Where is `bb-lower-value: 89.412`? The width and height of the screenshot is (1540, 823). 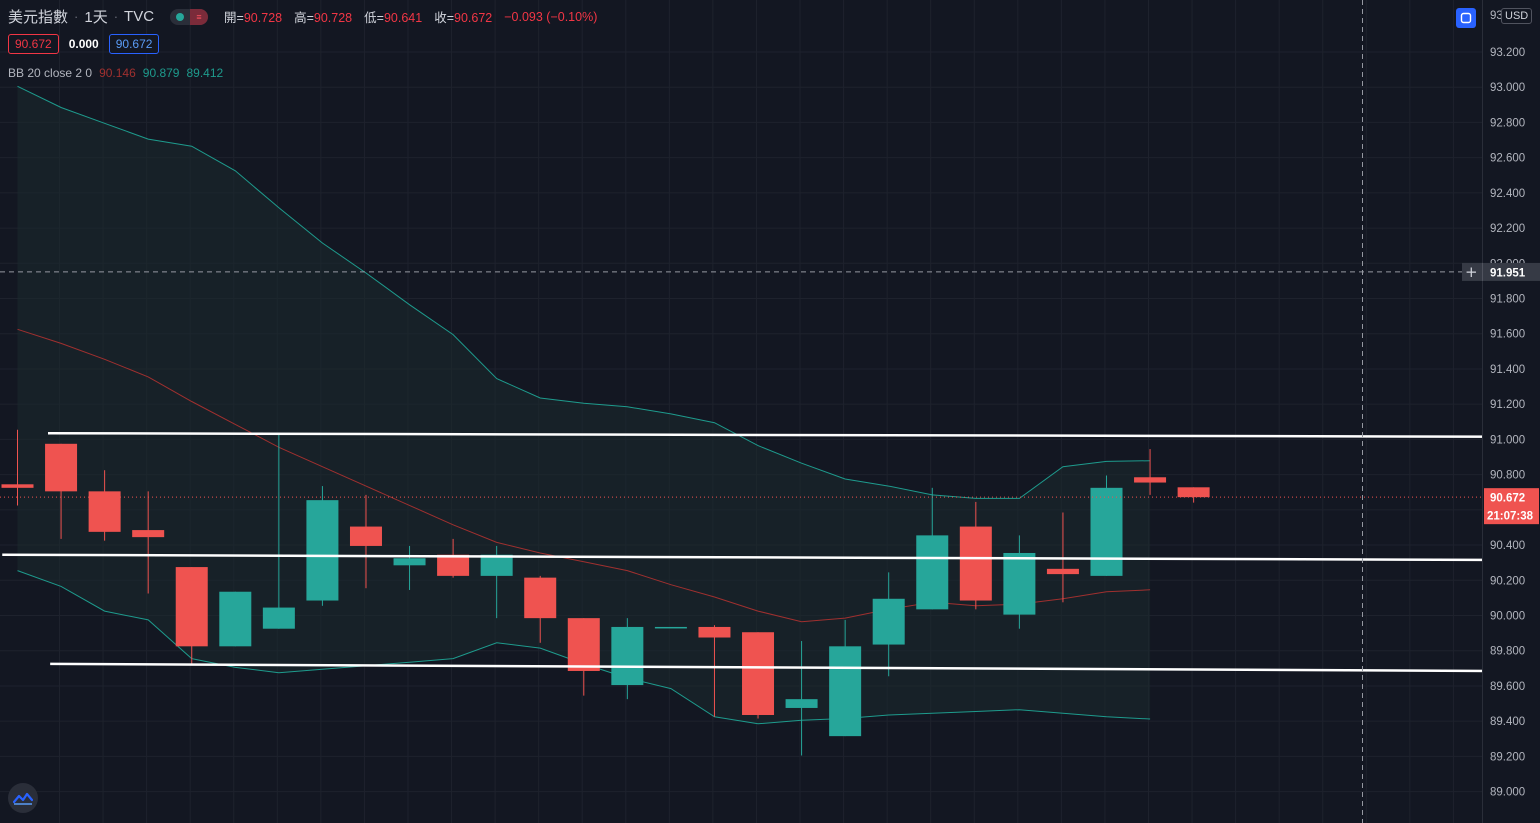 bb-lower-value: 89.412 is located at coordinates (205, 73).